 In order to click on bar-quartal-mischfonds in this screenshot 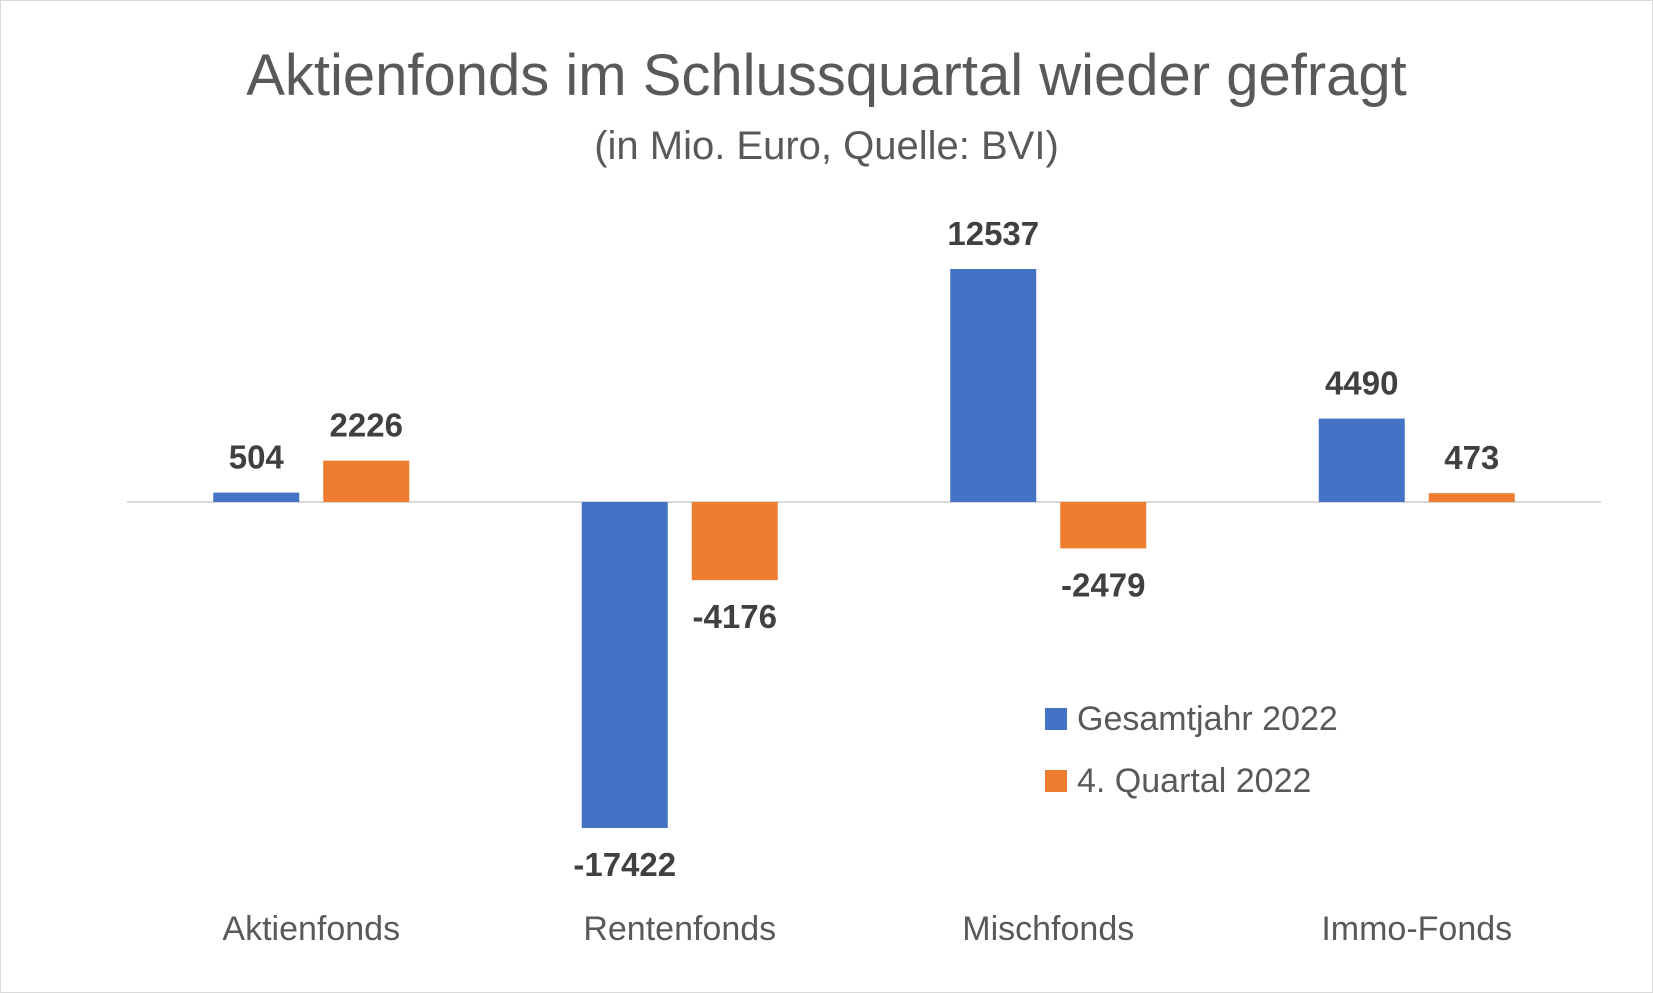, I will do `click(1103, 525)`.